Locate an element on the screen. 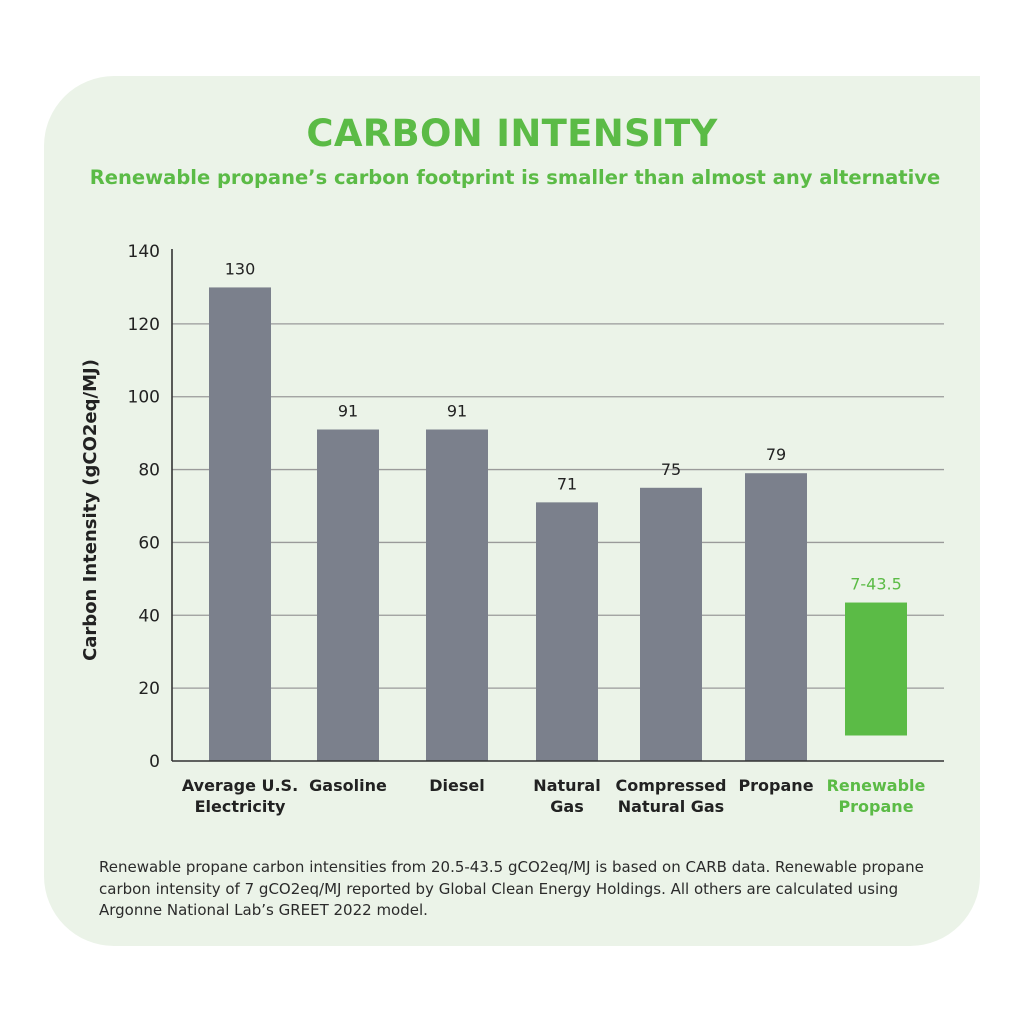 The image size is (1024, 1024). data-label: 7-43.5 is located at coordinates (876, 584).